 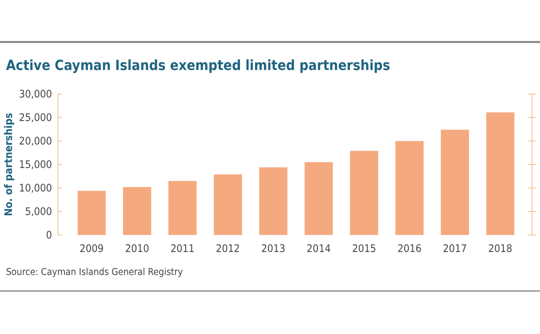 What do you see at coordinates (318, 249) in the screenshot?
I see `x-tick-label: 2014` at bounding box center [318, 249].